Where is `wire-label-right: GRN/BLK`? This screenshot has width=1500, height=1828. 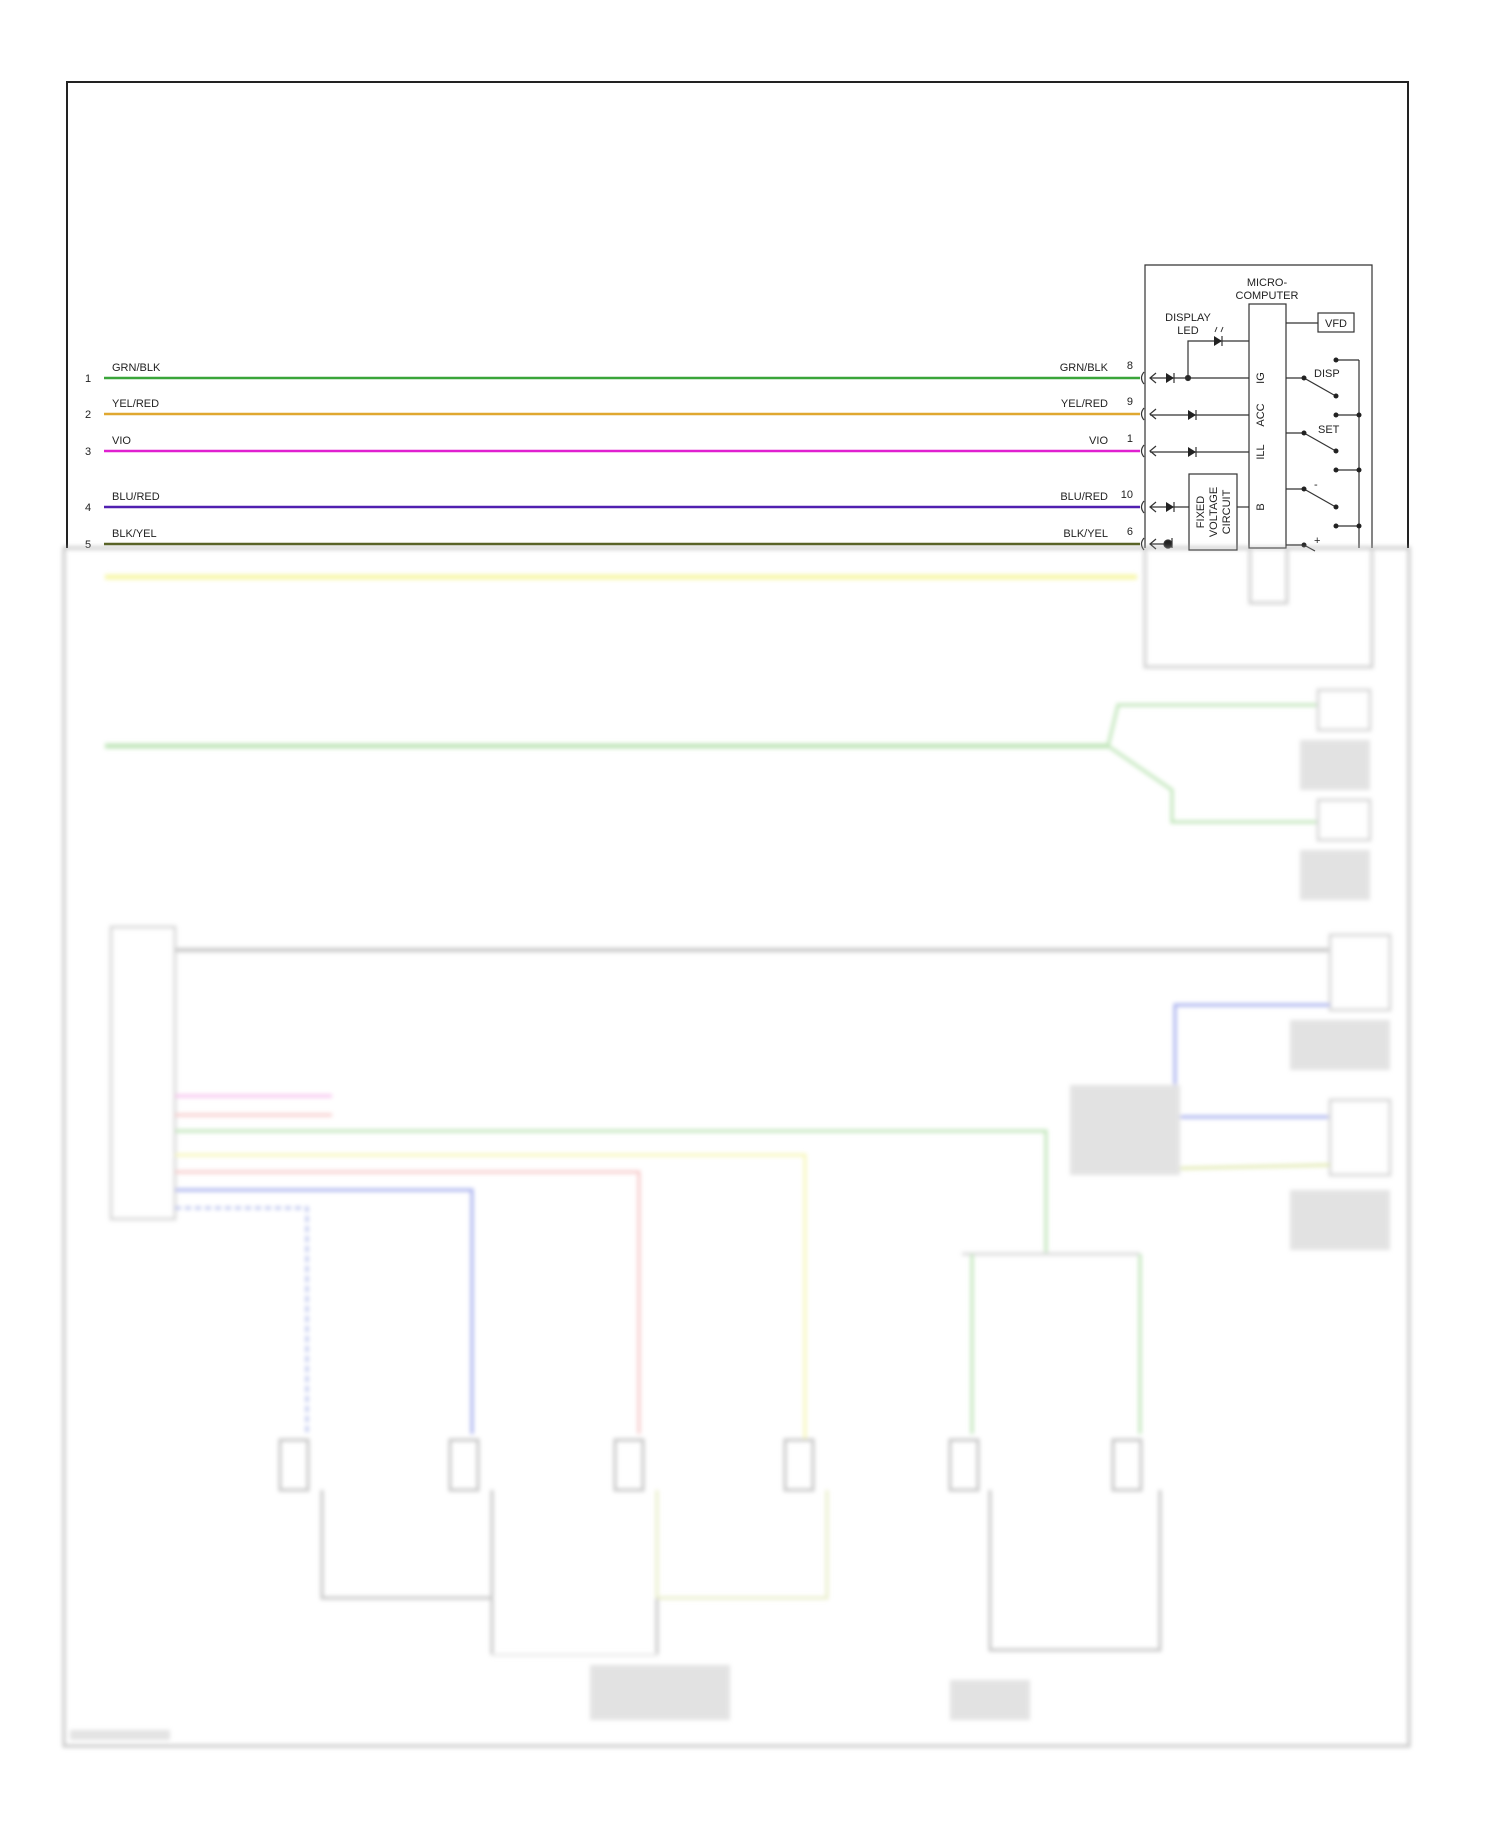 wire-label-right: GRN/BLK is located at coordinates (1084, 368).